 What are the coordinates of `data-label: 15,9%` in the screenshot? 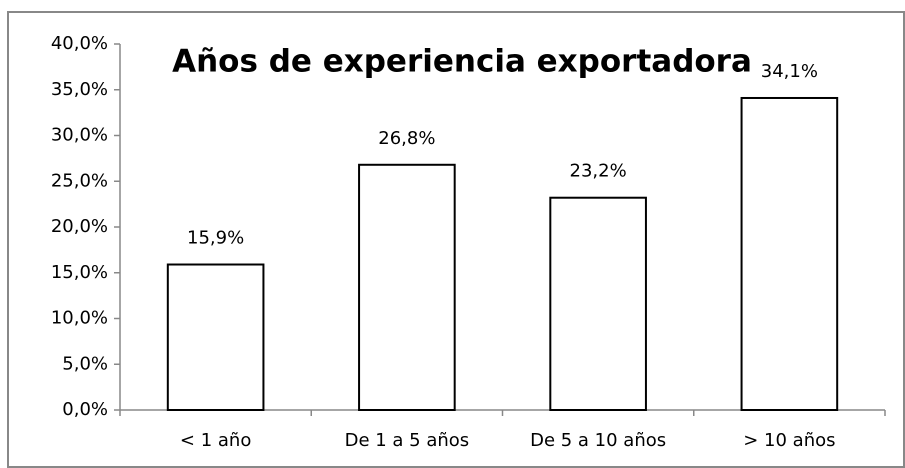 It's located at (215, 238).